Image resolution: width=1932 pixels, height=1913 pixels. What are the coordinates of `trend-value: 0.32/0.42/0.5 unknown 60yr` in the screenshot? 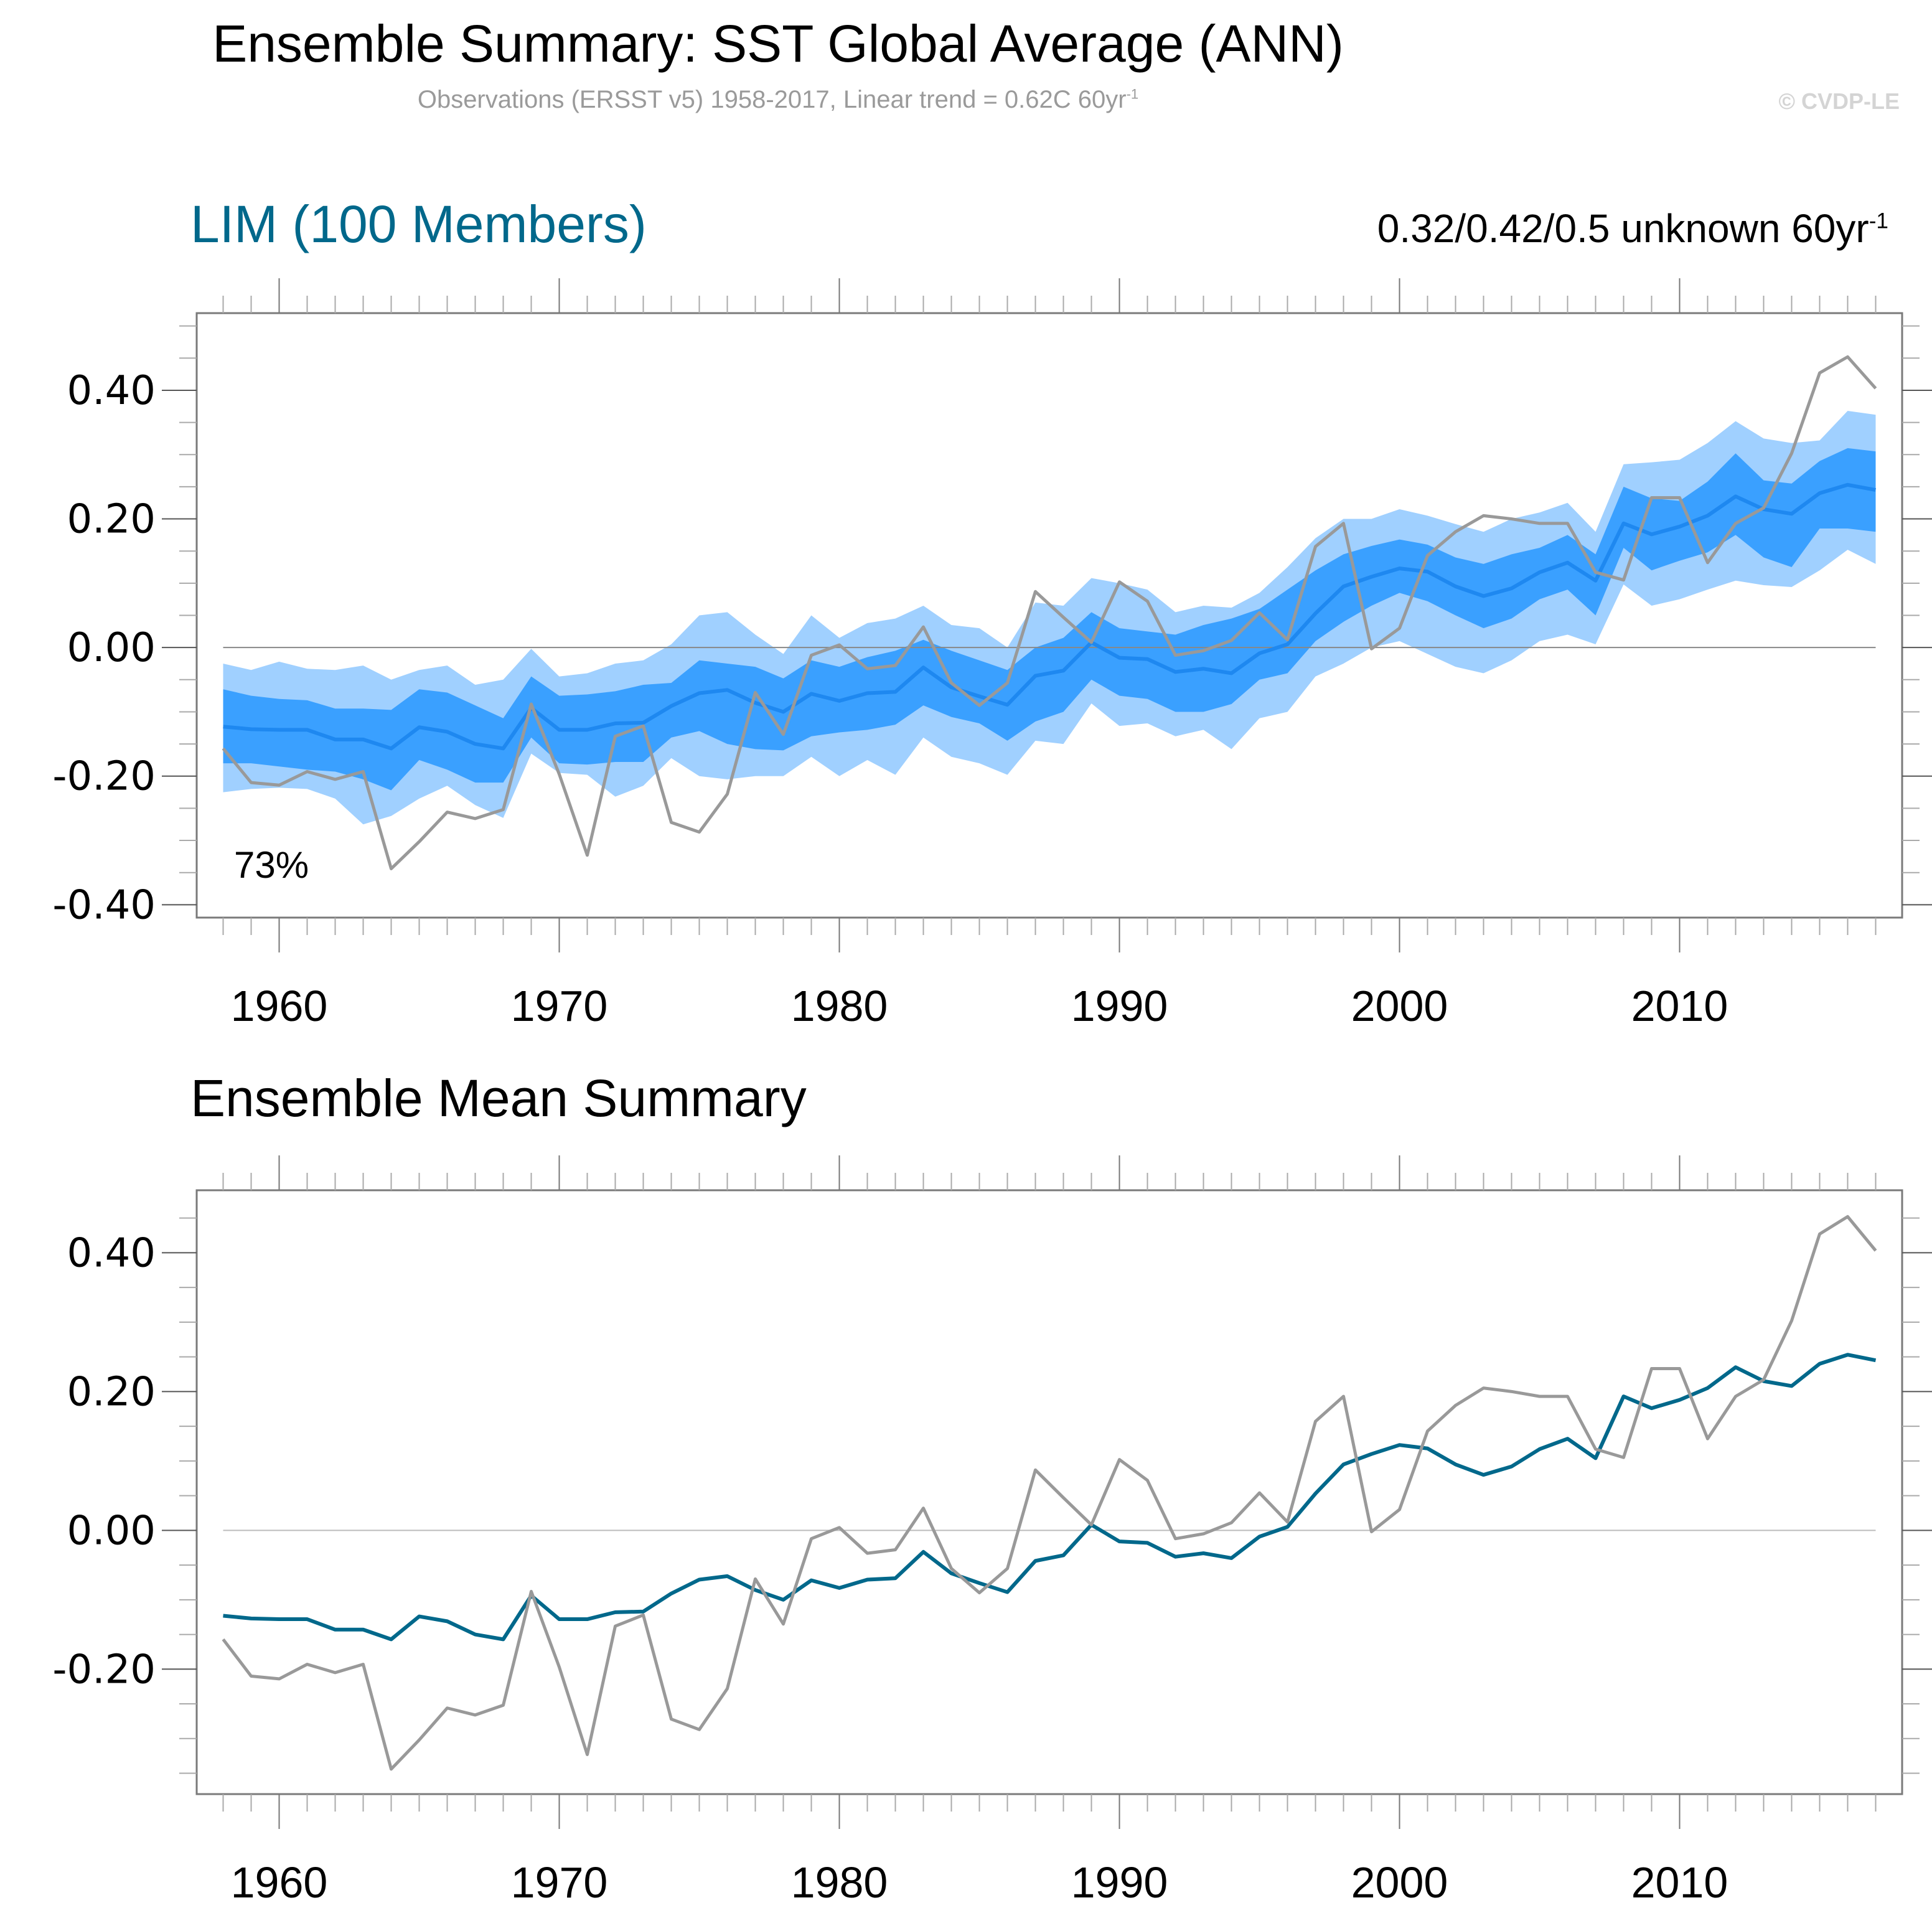 It's located at (1623, 228).